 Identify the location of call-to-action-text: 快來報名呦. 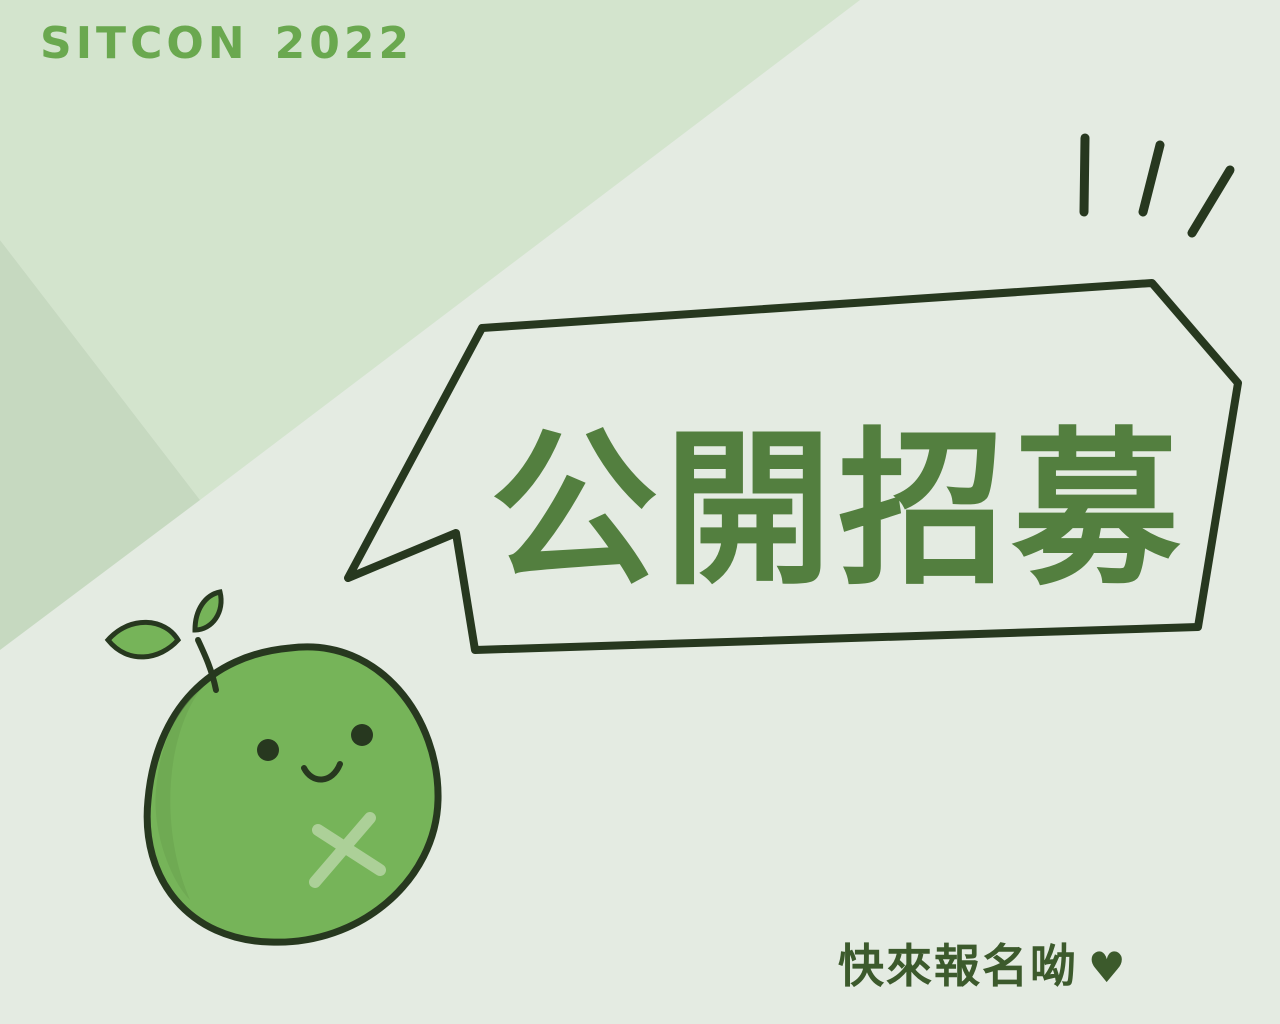
(958, 966).